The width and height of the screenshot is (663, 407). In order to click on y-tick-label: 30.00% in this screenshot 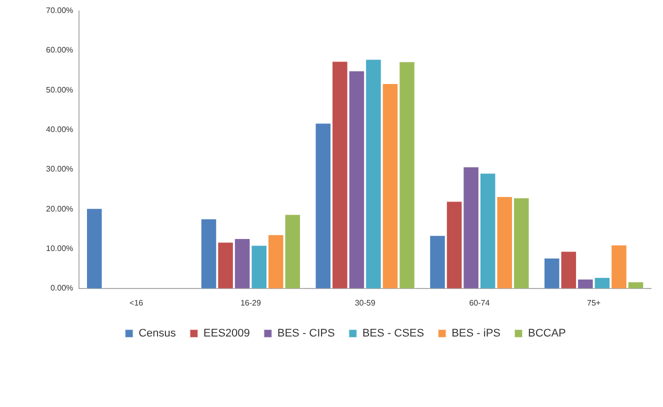, I will do `click(60, 169)`.